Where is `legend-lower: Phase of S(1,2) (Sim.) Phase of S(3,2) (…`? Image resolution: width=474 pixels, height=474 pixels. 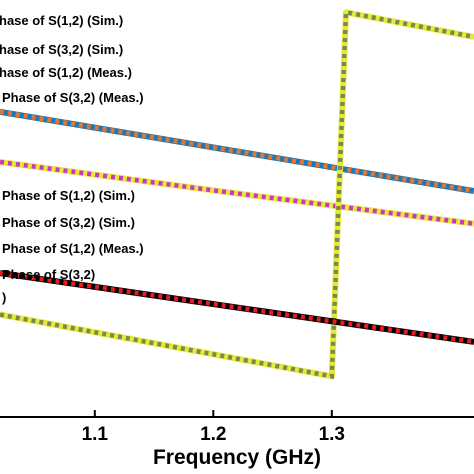 legend-lower: Phase of S(1,2) (Sim.) Phase of S(3,2) (… is located at coordinates (73, 246).